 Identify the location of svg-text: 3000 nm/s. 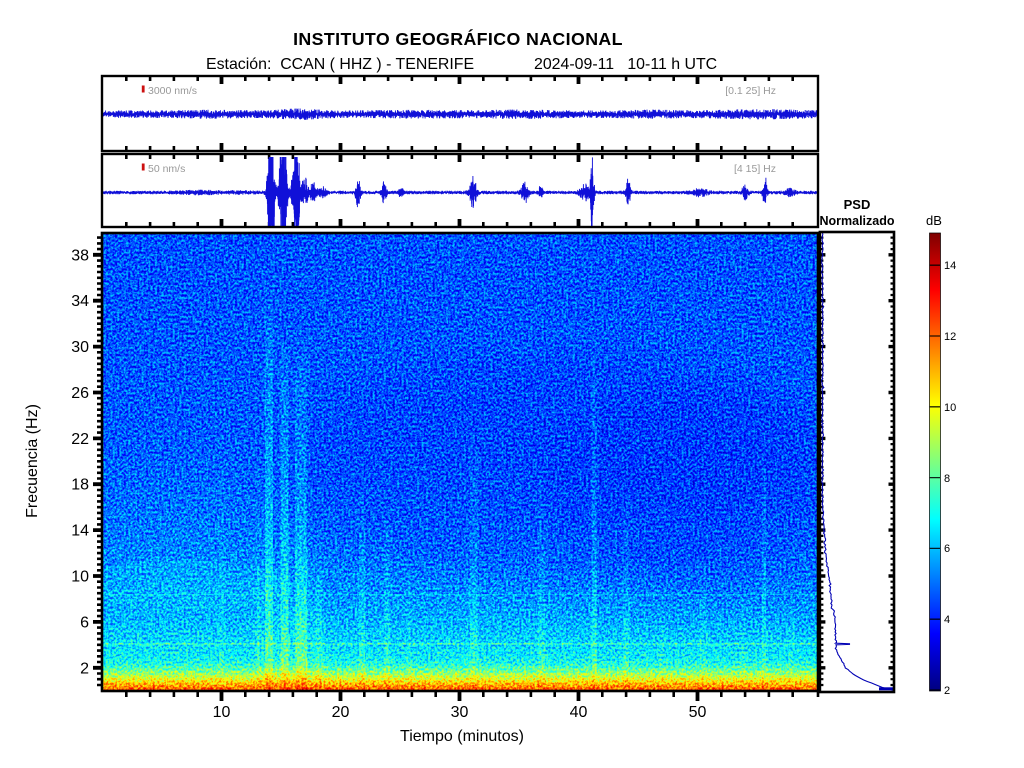
(172, 91).